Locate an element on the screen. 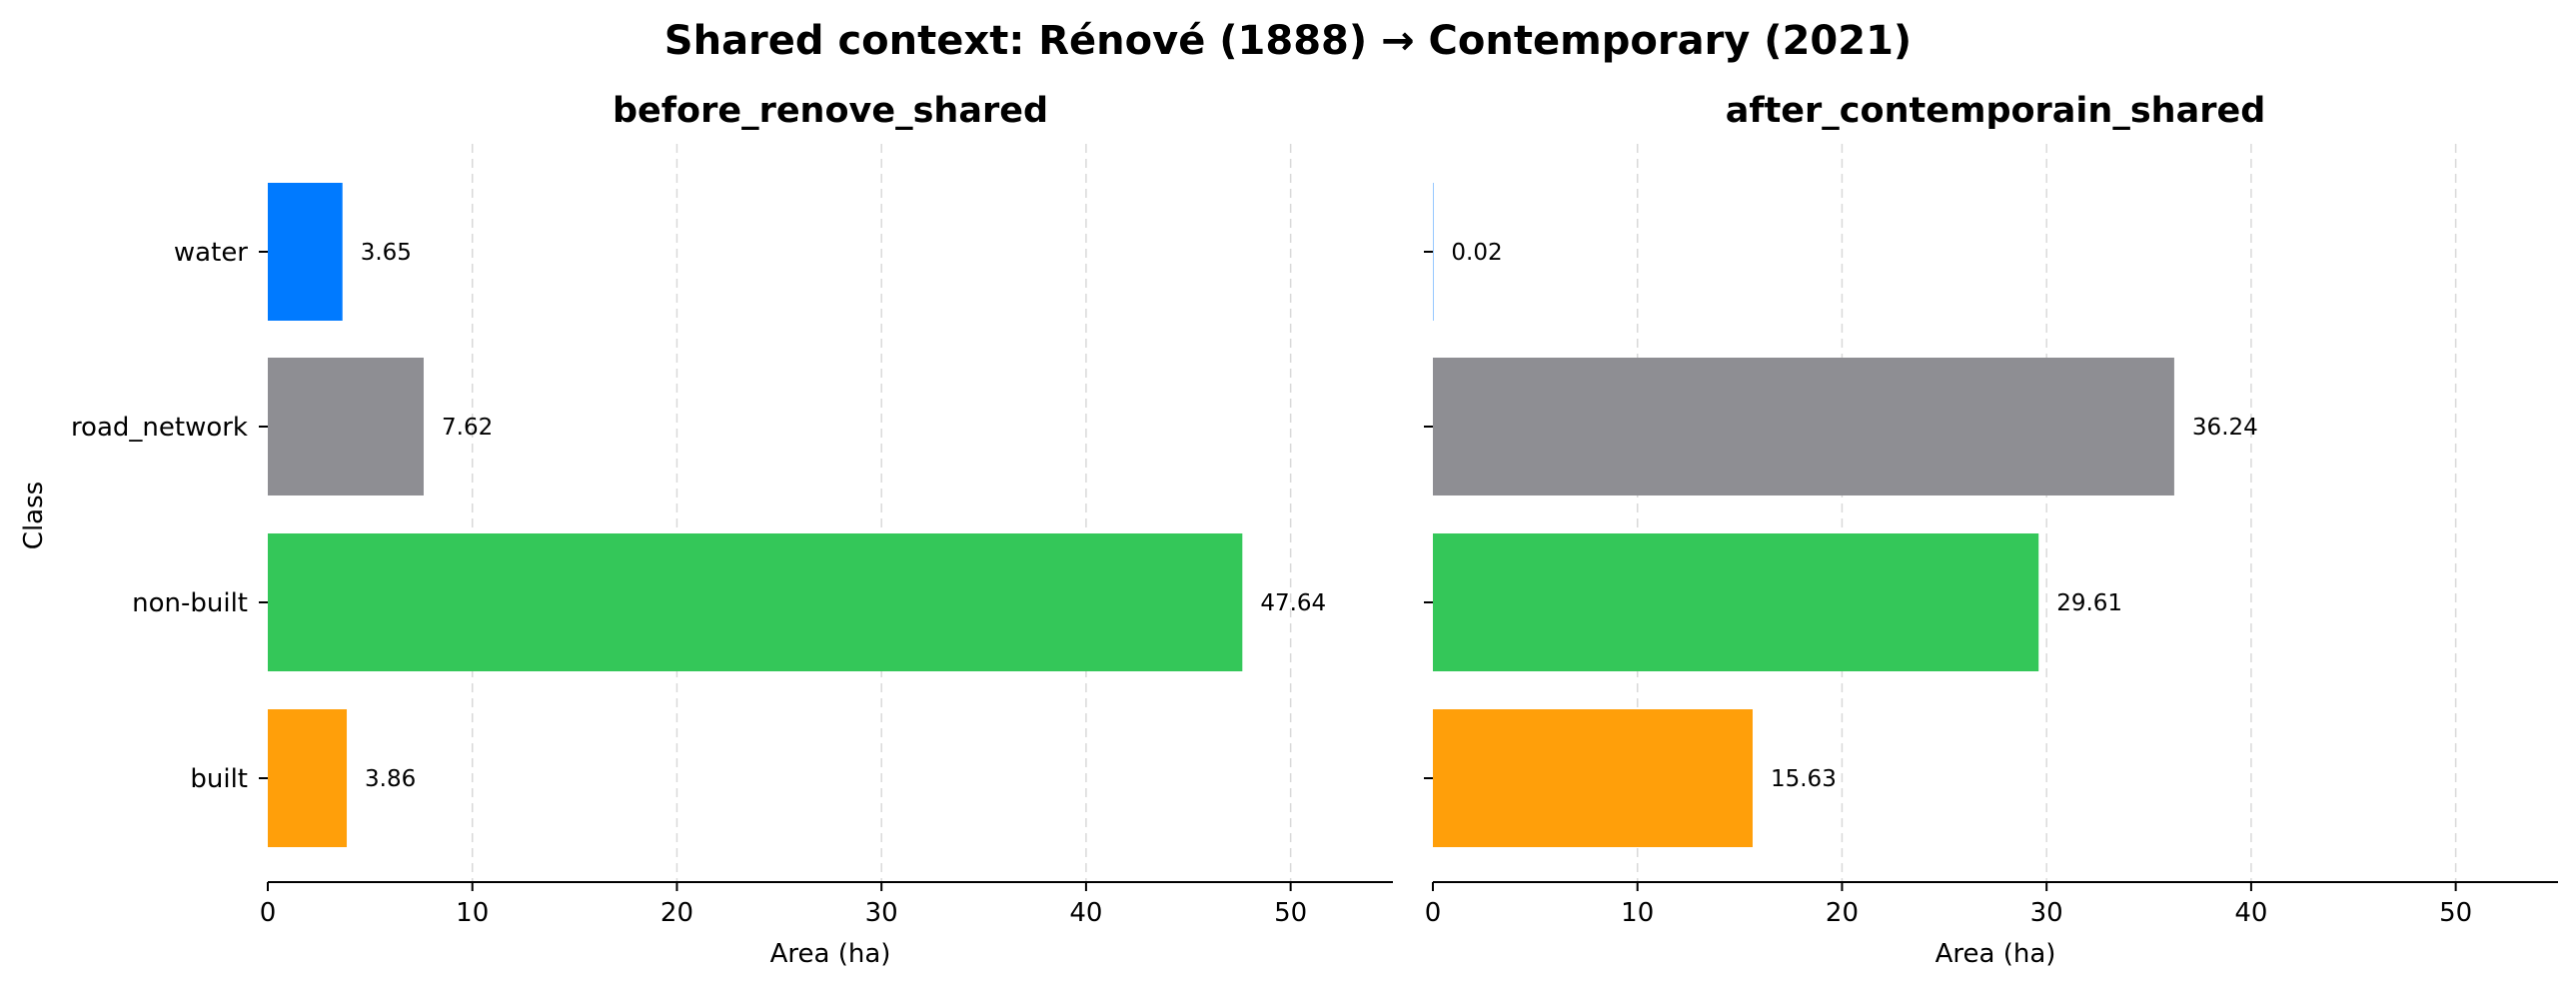  y-axis-label: Class is located at coordinates (34, 515).